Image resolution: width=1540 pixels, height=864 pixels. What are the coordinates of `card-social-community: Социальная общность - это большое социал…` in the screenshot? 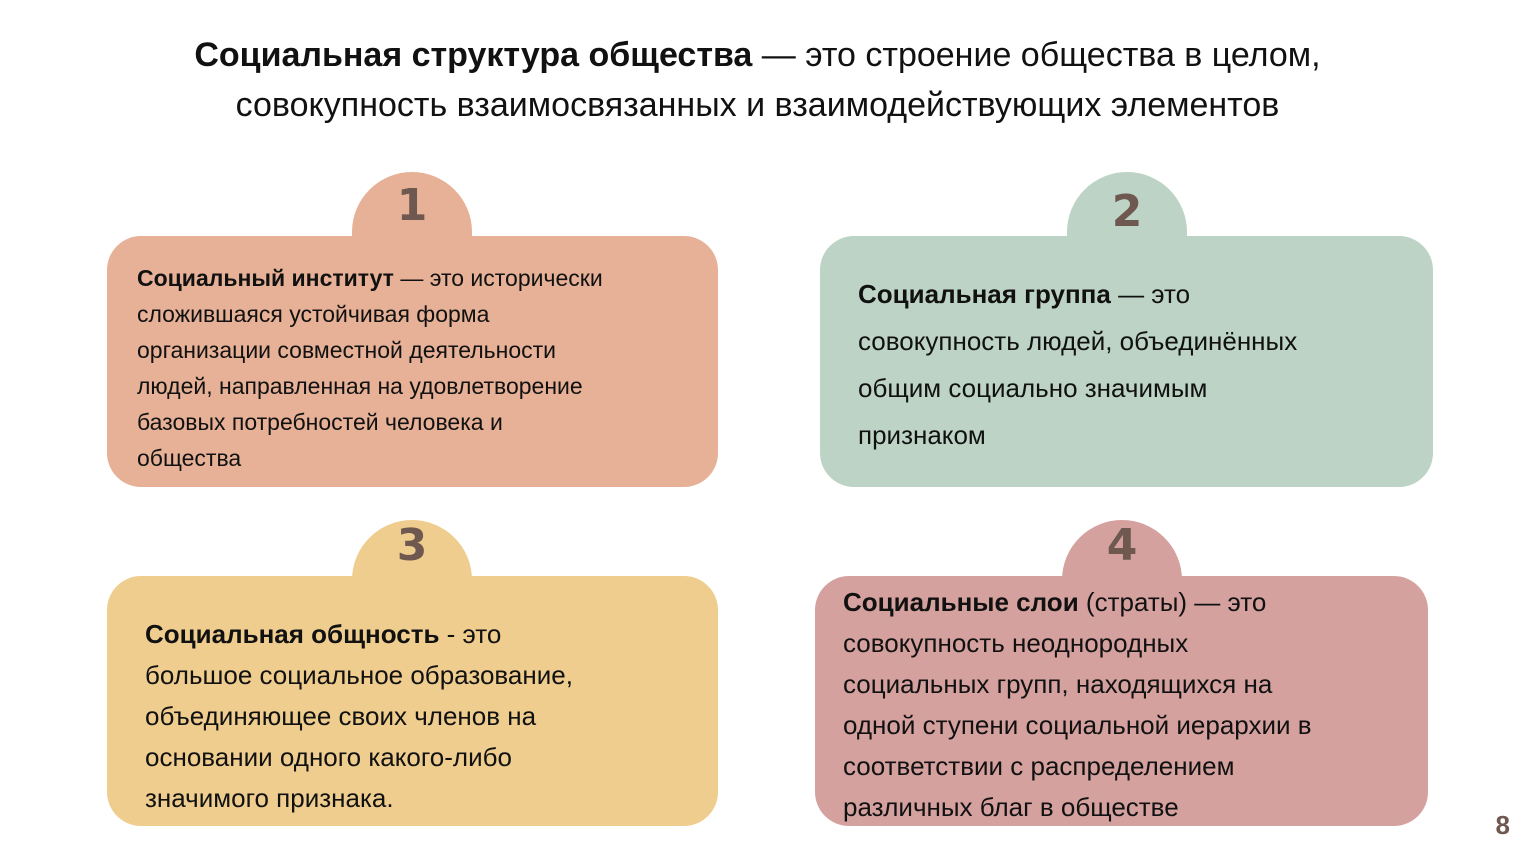 It's located at (412, 701).